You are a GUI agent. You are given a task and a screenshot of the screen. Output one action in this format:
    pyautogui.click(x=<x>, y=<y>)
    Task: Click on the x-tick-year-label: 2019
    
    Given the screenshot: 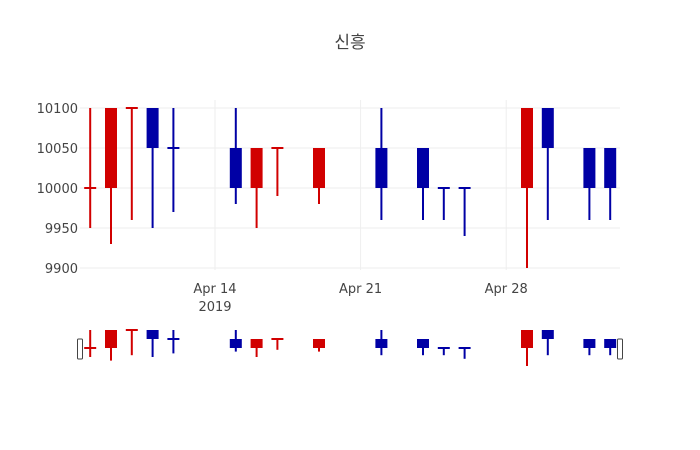 What is the action you would take?
    pyautogui.click(x=214, y=307)
    